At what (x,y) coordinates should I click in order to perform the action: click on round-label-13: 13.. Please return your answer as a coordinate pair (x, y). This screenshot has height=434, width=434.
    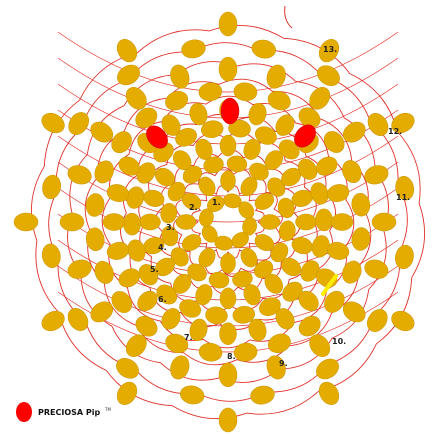
    Looking at the image, I should click on (330, 49).